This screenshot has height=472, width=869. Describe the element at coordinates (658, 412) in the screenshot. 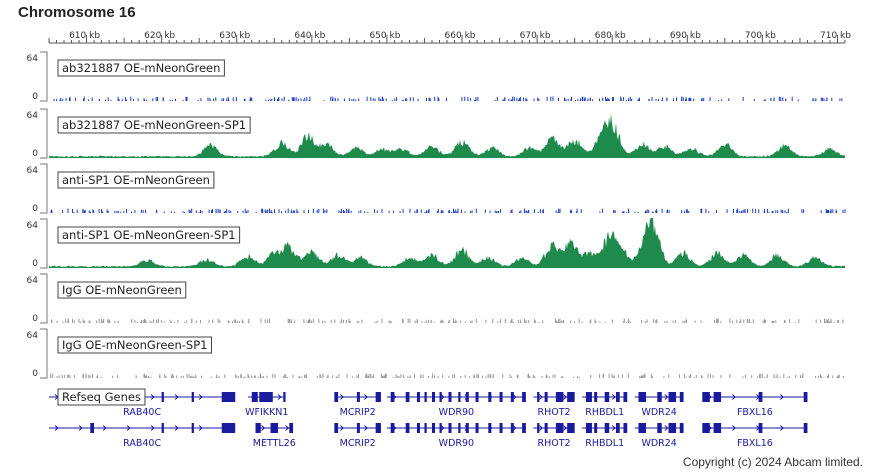

I see `gene-name-label: WDR24` at that location.